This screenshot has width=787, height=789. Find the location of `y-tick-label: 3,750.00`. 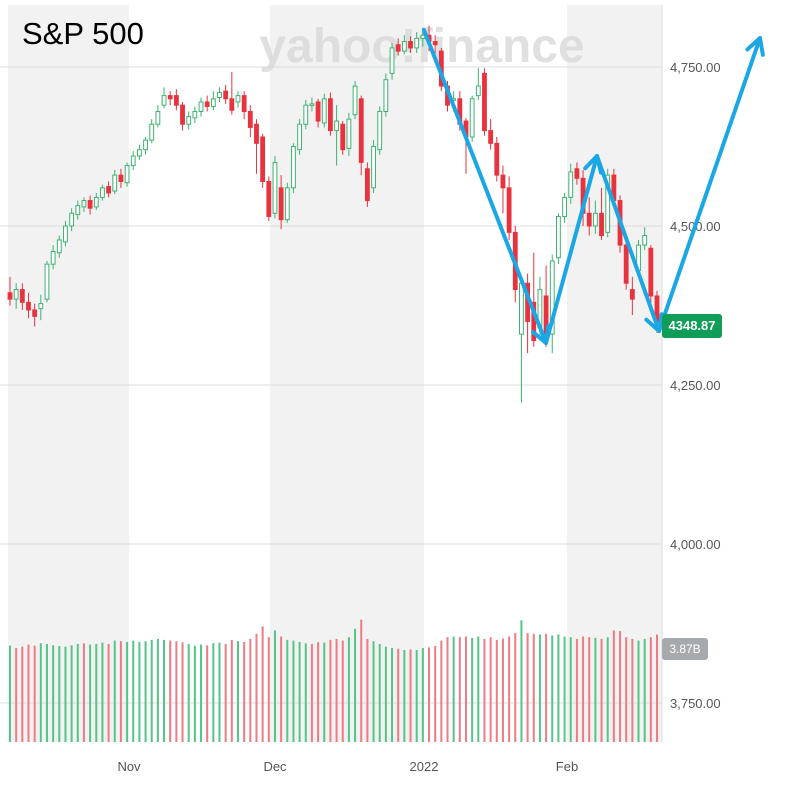

y-tick-label: 3,750.00 is located at coordinates (695, 703).